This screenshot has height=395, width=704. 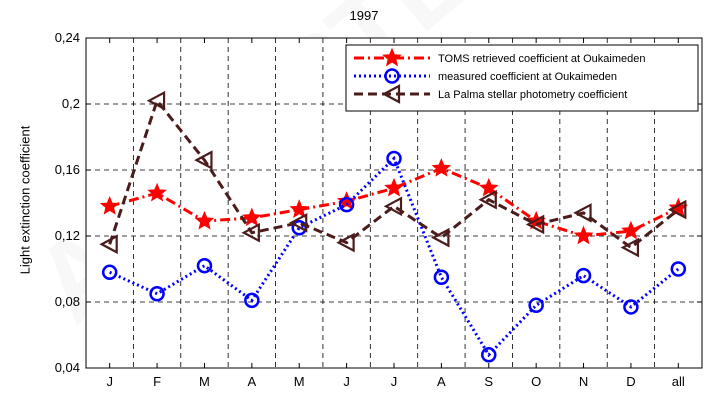 What do you see at coordinates (67, 235) in the screenshot?
I see `y-tick-label: 0,12` at bounding box center [67, 235].